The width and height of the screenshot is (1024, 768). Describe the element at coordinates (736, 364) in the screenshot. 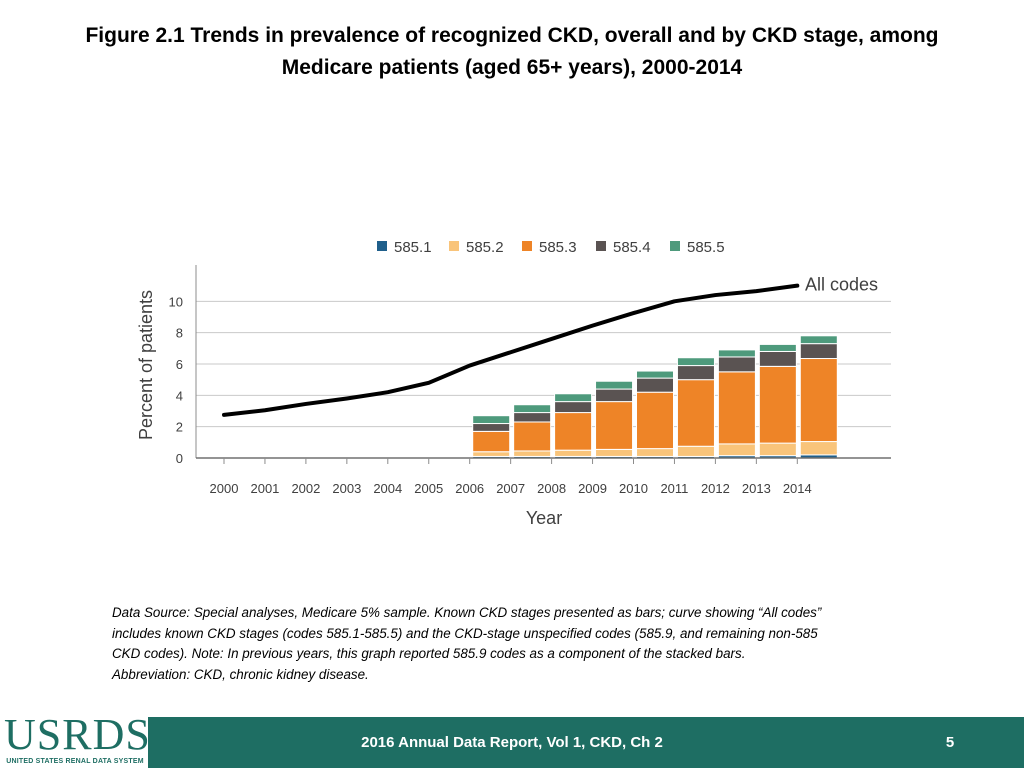

I see `bar-2012-585.4` at that location.